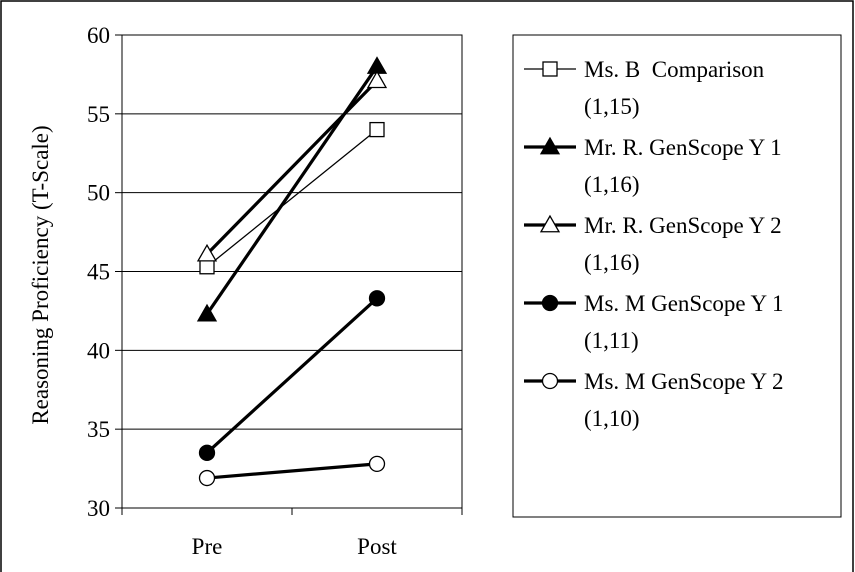 Image resolution: width=855 pixels, height=572 pixels. What do you see at coordinates (98, 350) in the screenshot?
I see `y-tick-label: 40` at bounding box center [98, 350].